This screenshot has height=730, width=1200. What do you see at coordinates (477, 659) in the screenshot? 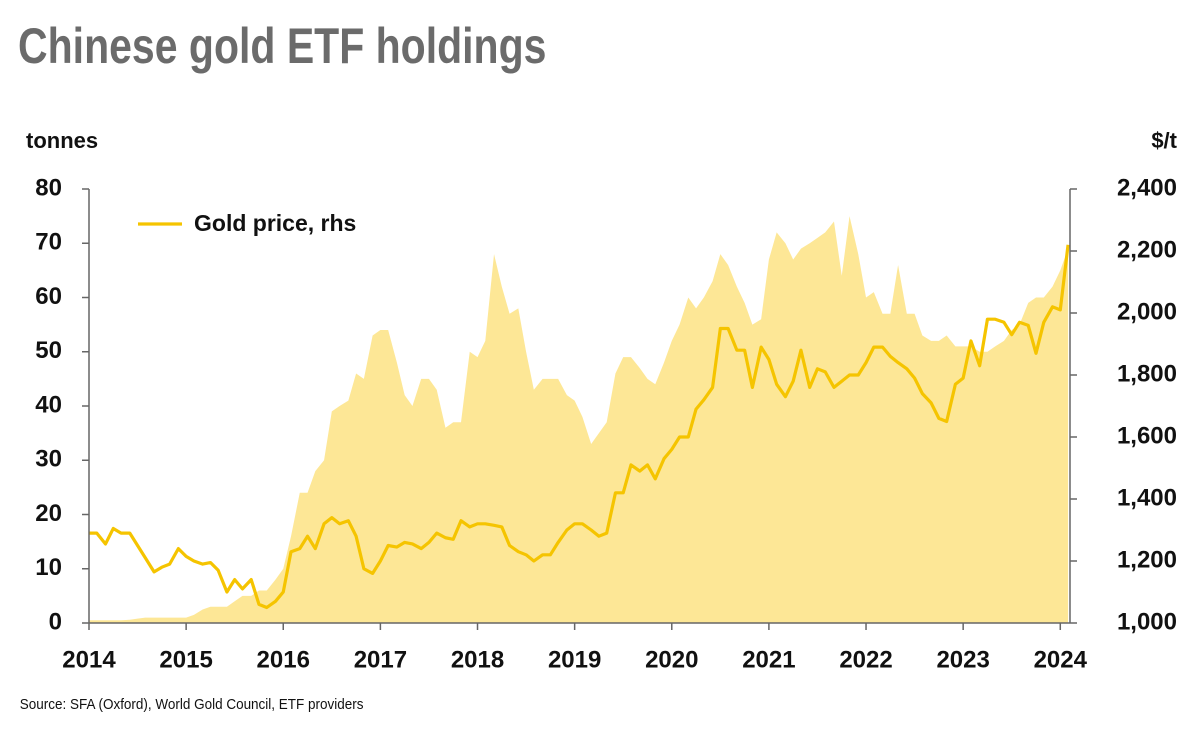
I see `x-tick-label: 2018` at bounding box center [477, 659].